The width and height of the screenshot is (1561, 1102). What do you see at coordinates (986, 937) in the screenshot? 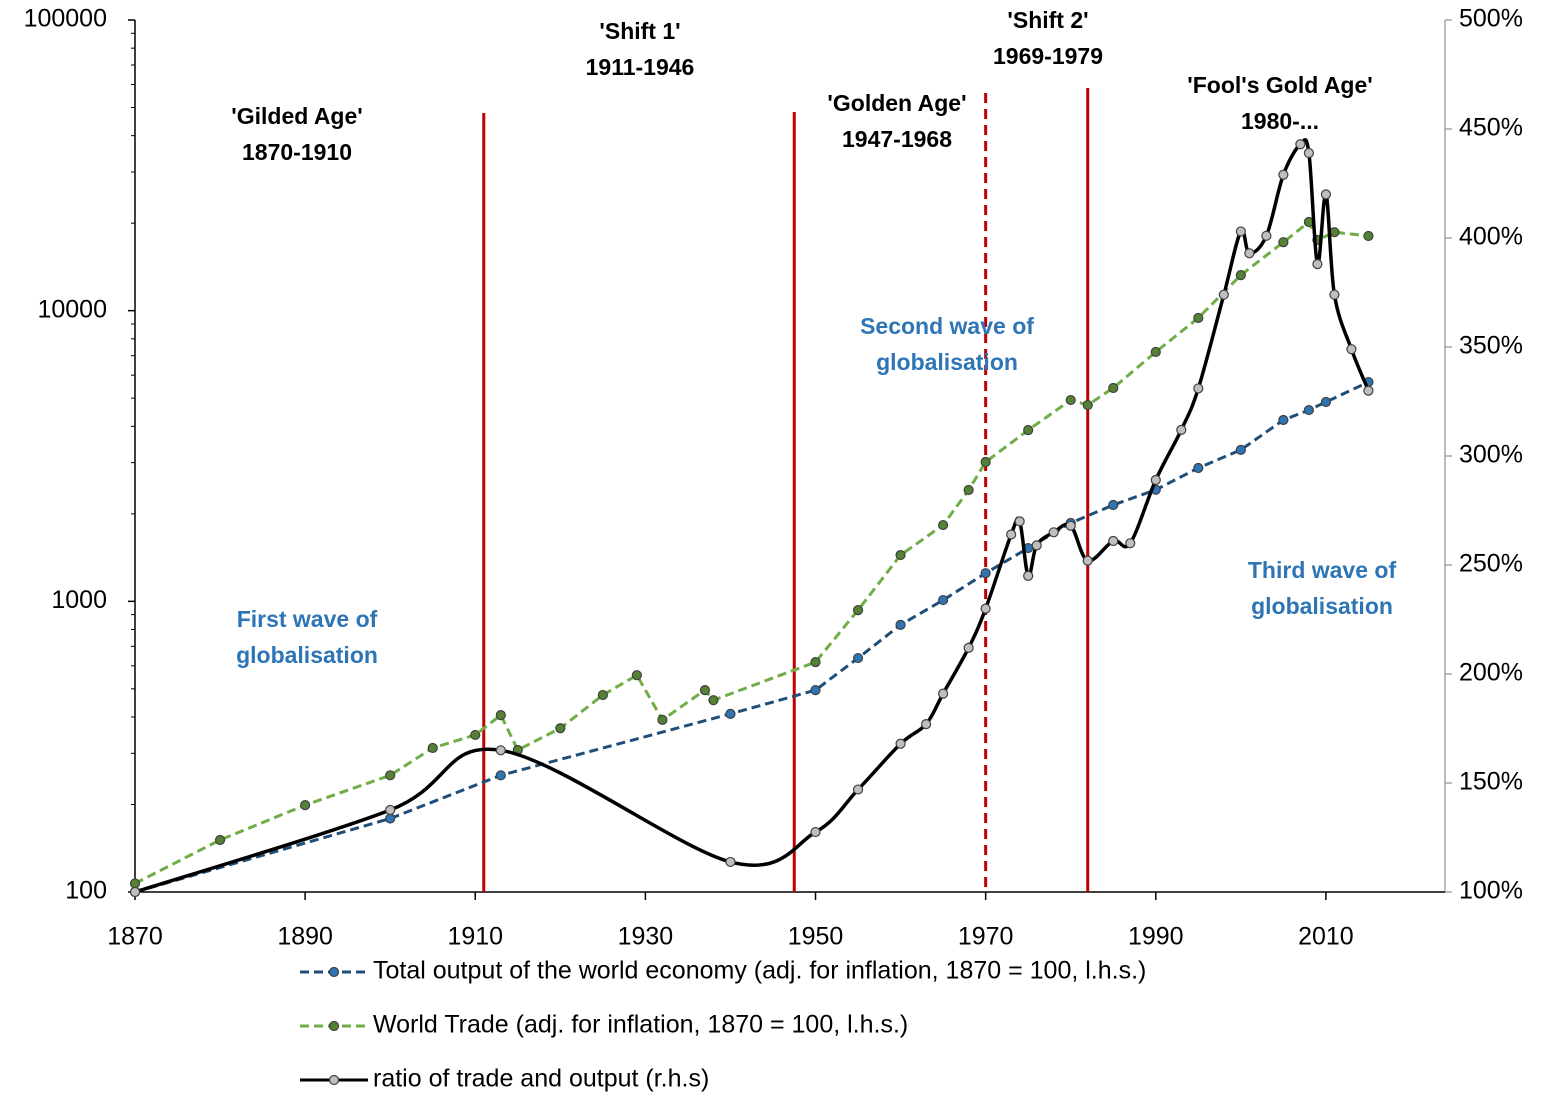
I see `x-tick-label: 1970` at bounding box center [986, 937].